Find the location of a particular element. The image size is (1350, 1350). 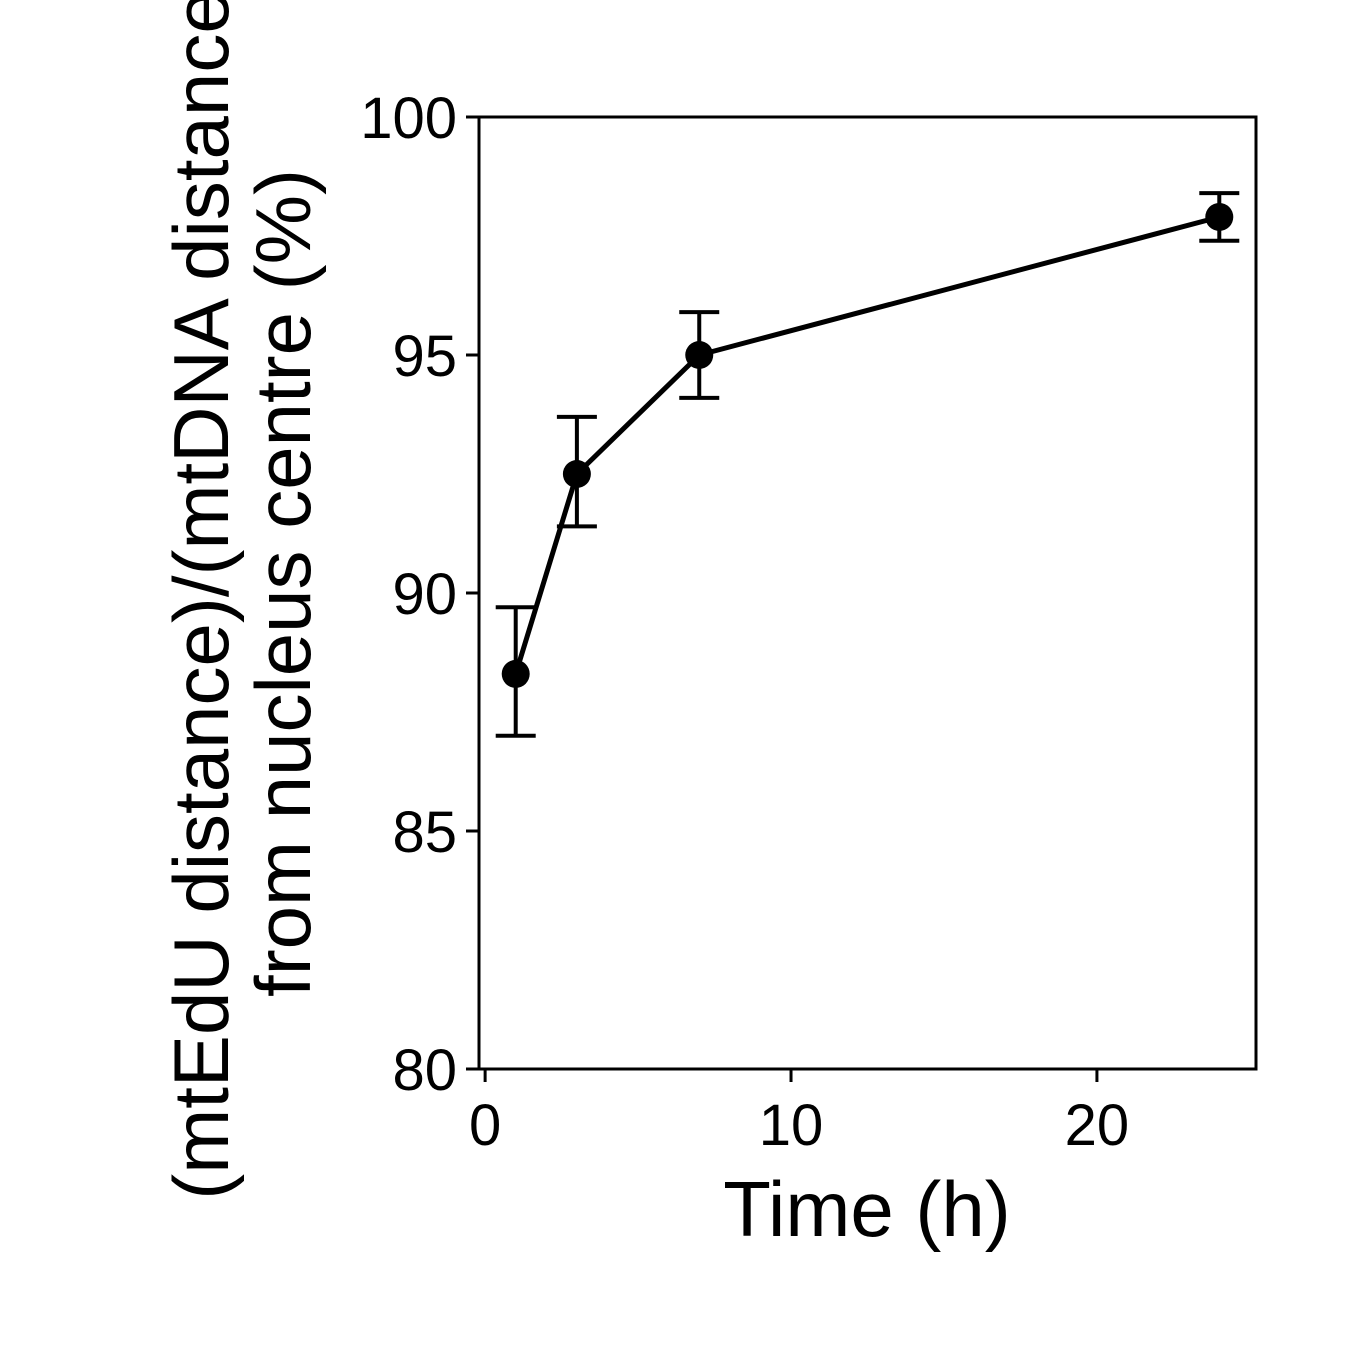

y-tick-label: 80 is located at coordinates (424, 1070).